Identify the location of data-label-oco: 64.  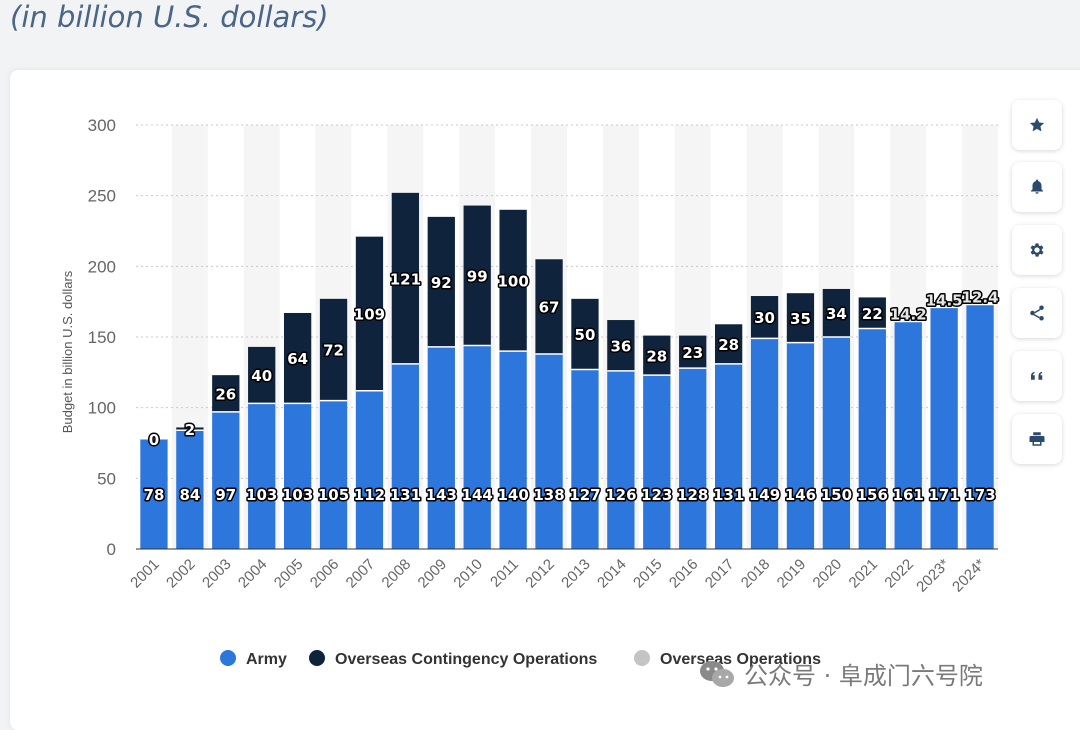
(297, 359).